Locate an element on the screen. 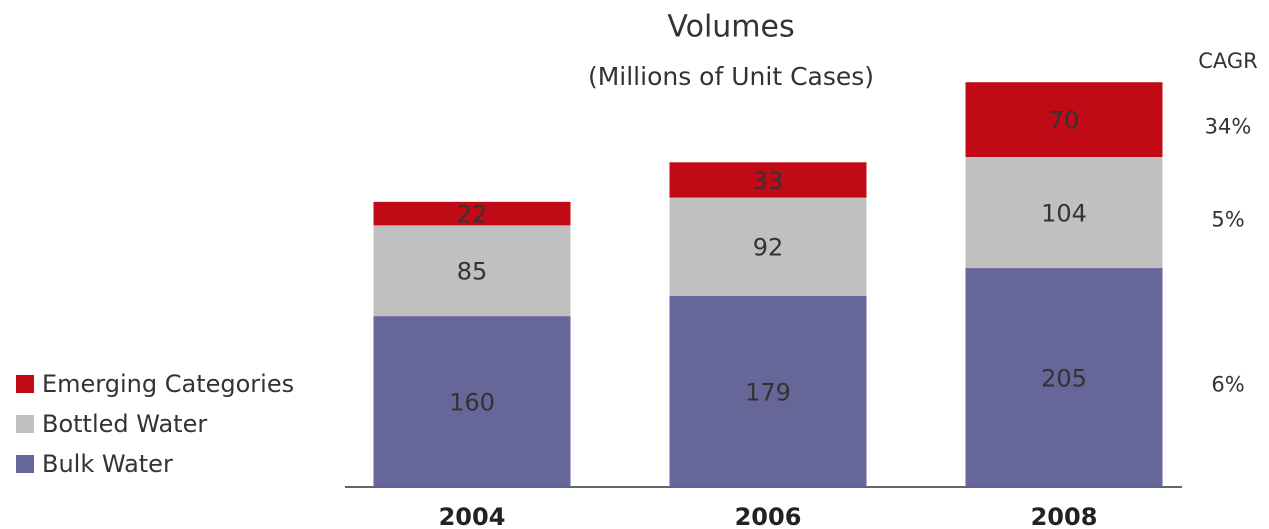 This screenshot has width=1269, height=529. legend-label: Emerging Categories is located at coordinates (168, 384).